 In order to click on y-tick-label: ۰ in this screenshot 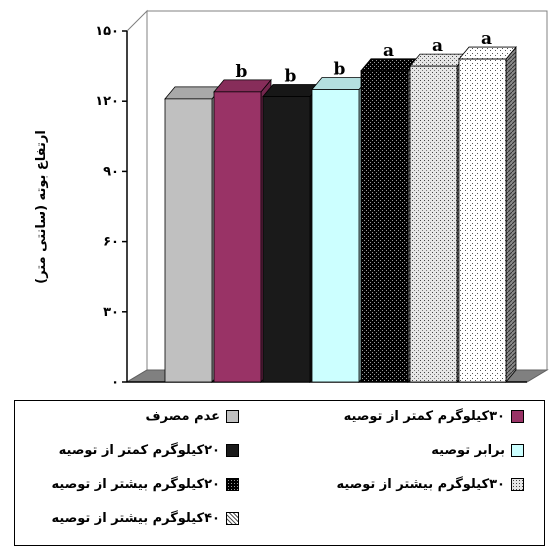, I will do `click(115, 382)`.